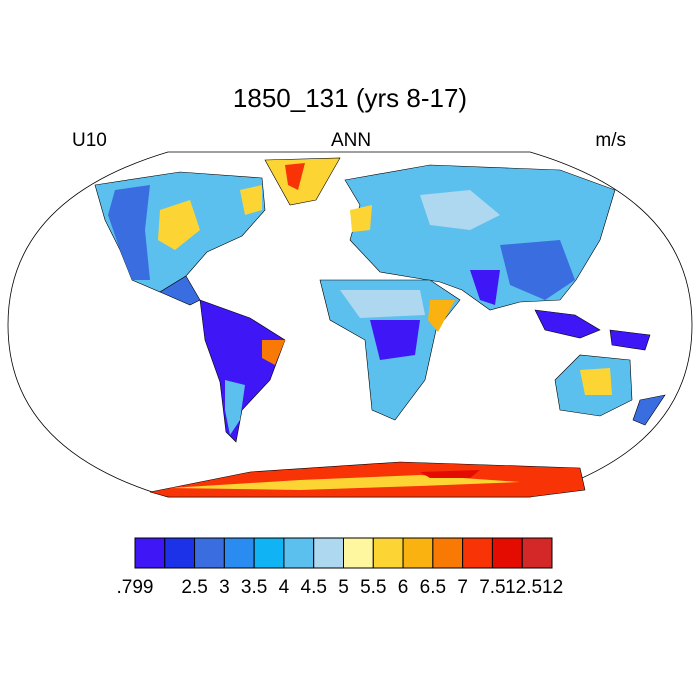 The height and width of the screenshot is (700, 700). Describe the element at coordinates (373, 587) in the screenshot. I see `colorbar-label: 5.5` at that location.